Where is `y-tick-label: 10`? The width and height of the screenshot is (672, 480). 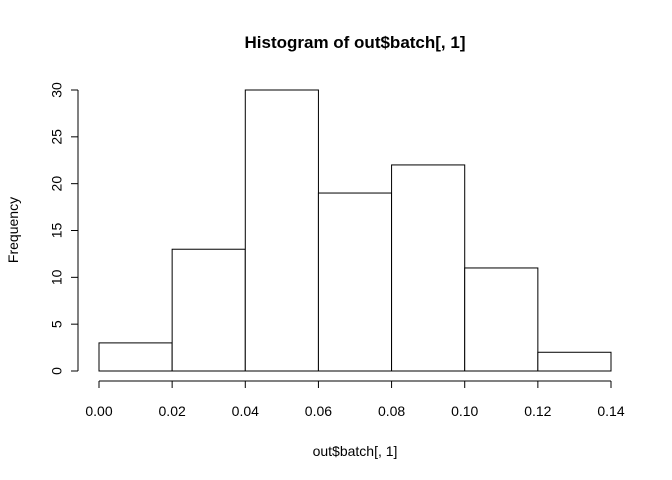
y-tick-label: 10 is located at coordinates (57, 277).